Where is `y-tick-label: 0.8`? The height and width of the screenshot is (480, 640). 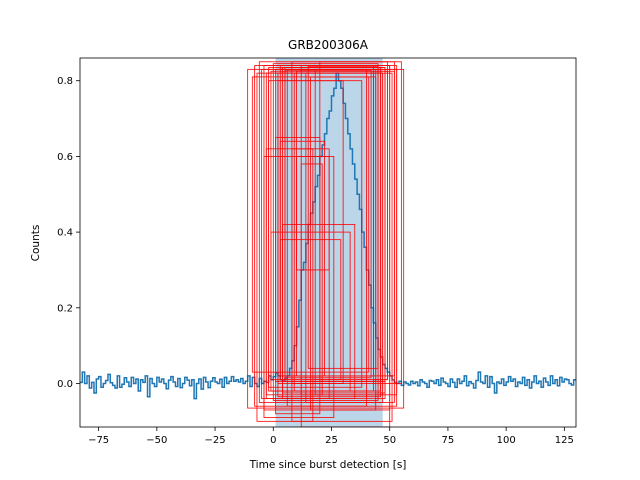
y-tick-label: 0.8 is located at coordinates (65, 81).